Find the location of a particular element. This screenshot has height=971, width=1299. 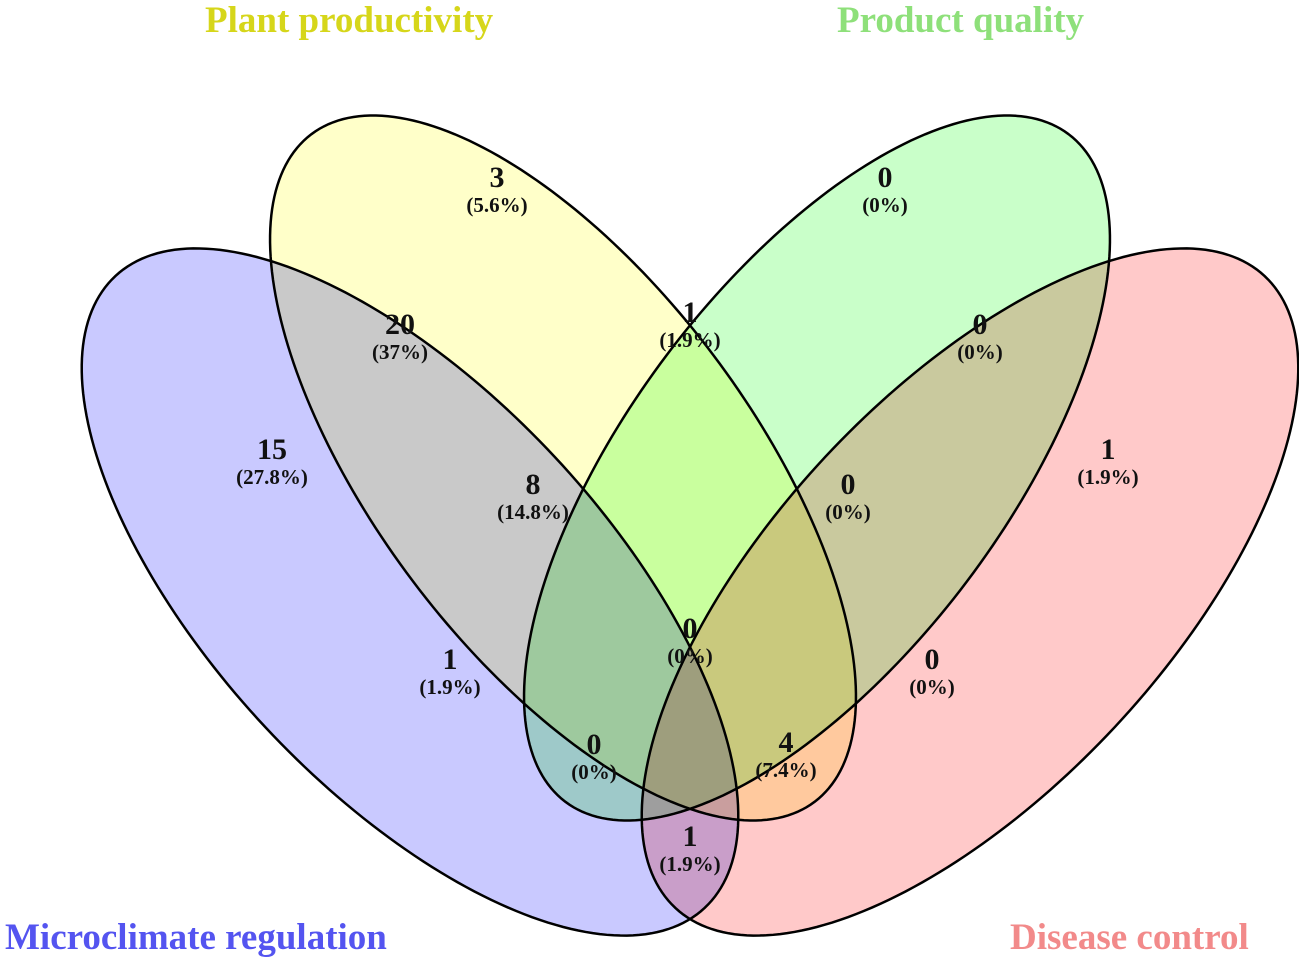

region-label: 4 (7.4%) is located at coordinates (785, 754).